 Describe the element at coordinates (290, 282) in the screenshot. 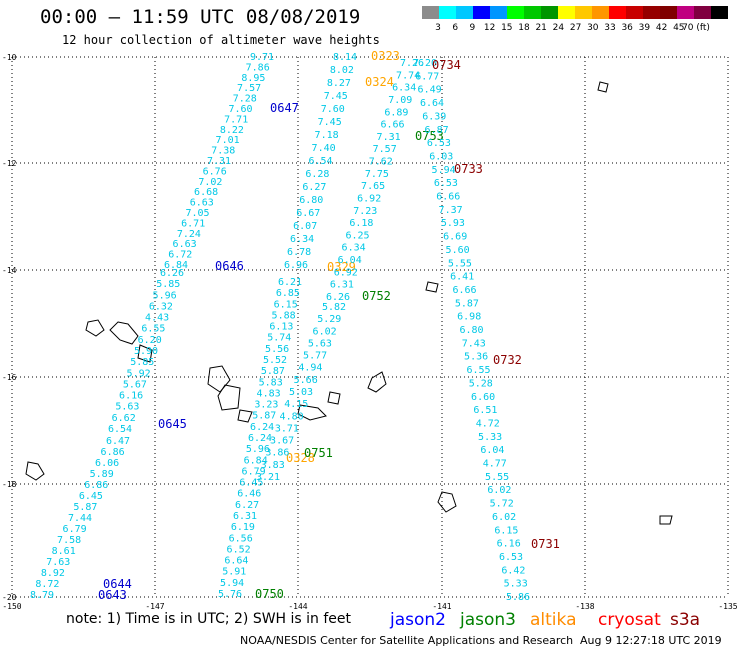

I see `wave-height-value: 6.21` at that location.